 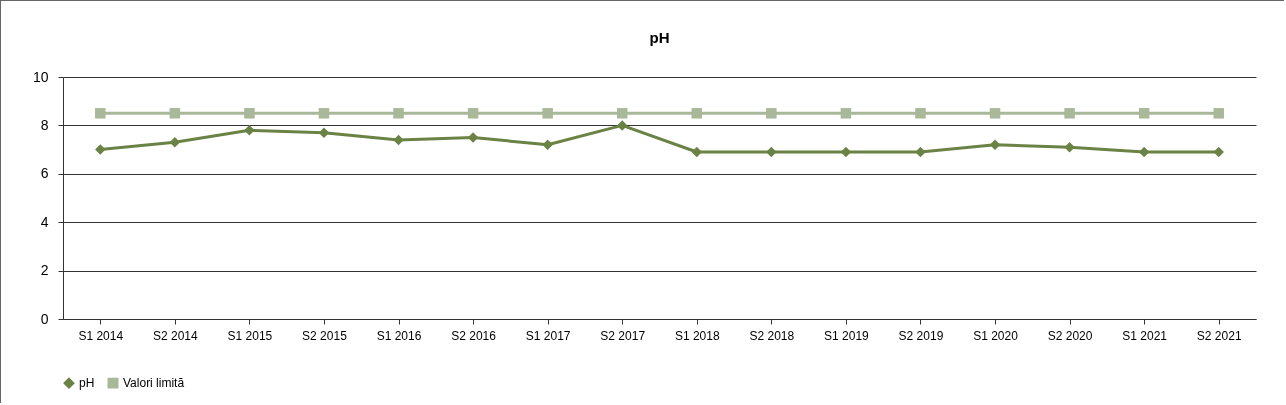 What do you see at coordinates (659, 37) in the screenshot?
I see `chart-title: pH` at bounding box center [659, 37].